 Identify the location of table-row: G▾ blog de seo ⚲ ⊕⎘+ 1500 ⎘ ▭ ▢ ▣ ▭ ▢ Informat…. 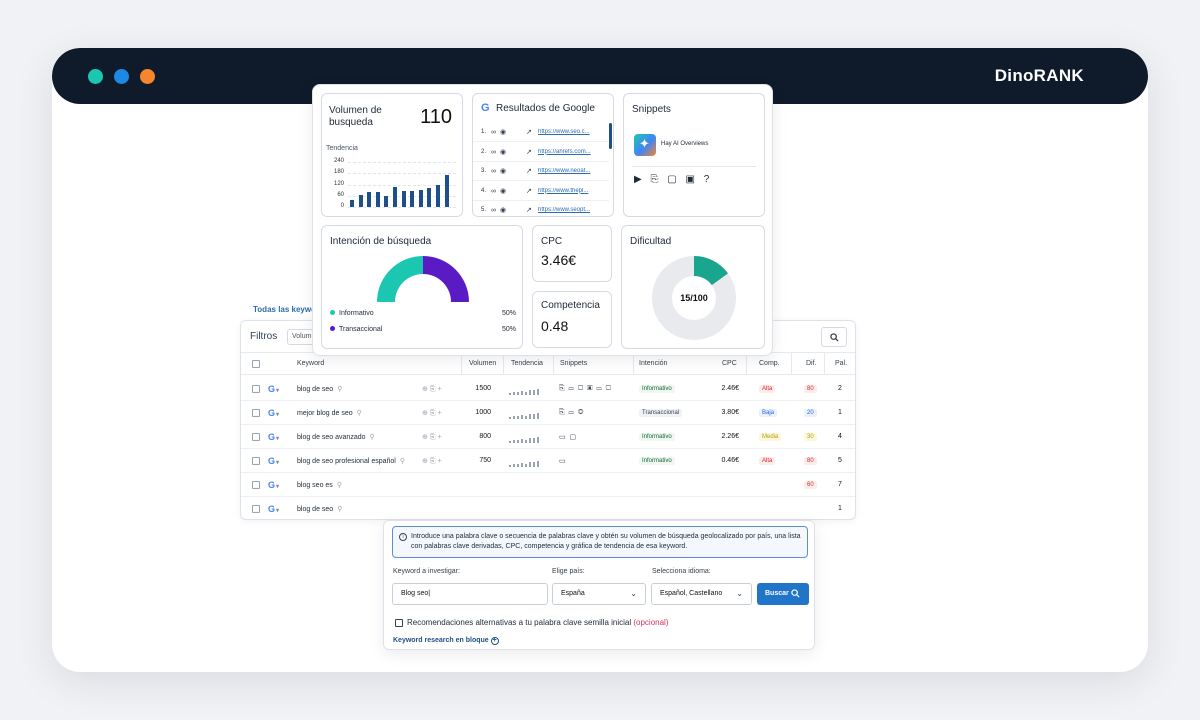
(548, 389).